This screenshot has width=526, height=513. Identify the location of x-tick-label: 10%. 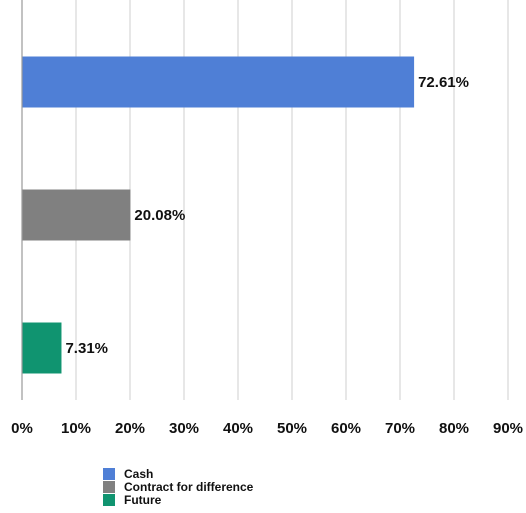
(76, 428).